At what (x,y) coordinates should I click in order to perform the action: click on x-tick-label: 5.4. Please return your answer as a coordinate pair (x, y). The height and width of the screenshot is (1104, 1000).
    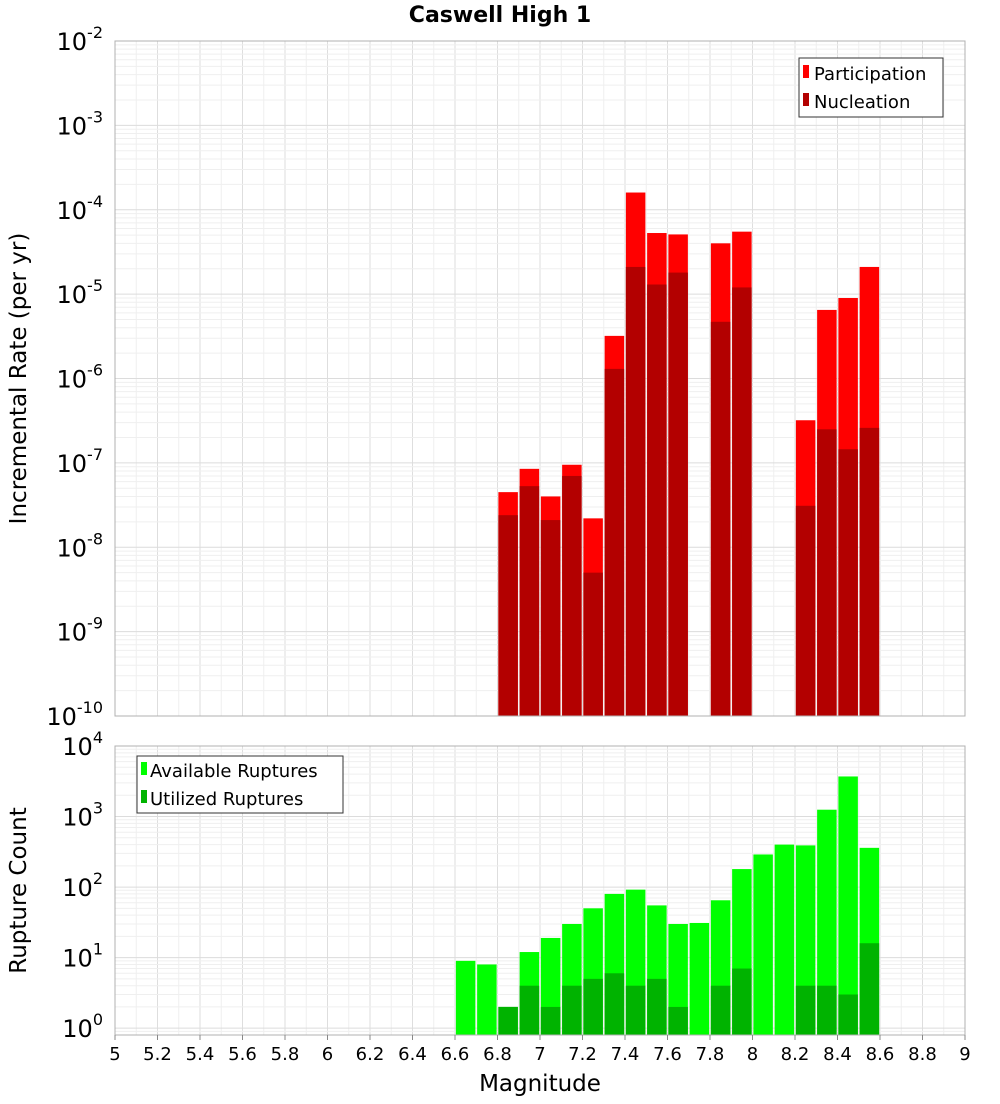
    Looking at the image, I should click on (200, 1054).